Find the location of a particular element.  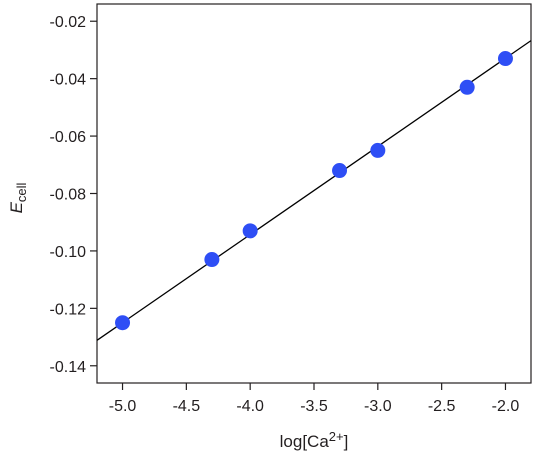

y-tick-label: -0.14 is located at coordinates (68, 367).